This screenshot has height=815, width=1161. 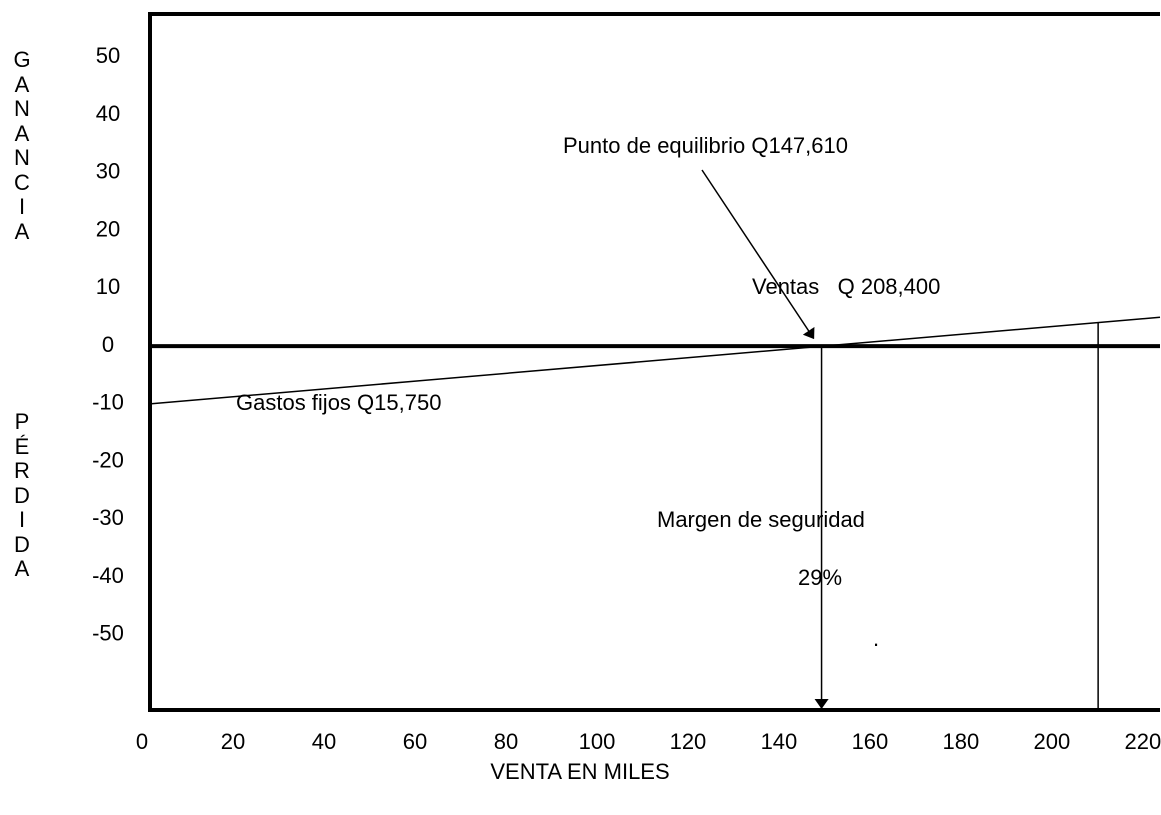 I want to click on y-axis-label-top: GANANCIA, so click(x=22, y=145).